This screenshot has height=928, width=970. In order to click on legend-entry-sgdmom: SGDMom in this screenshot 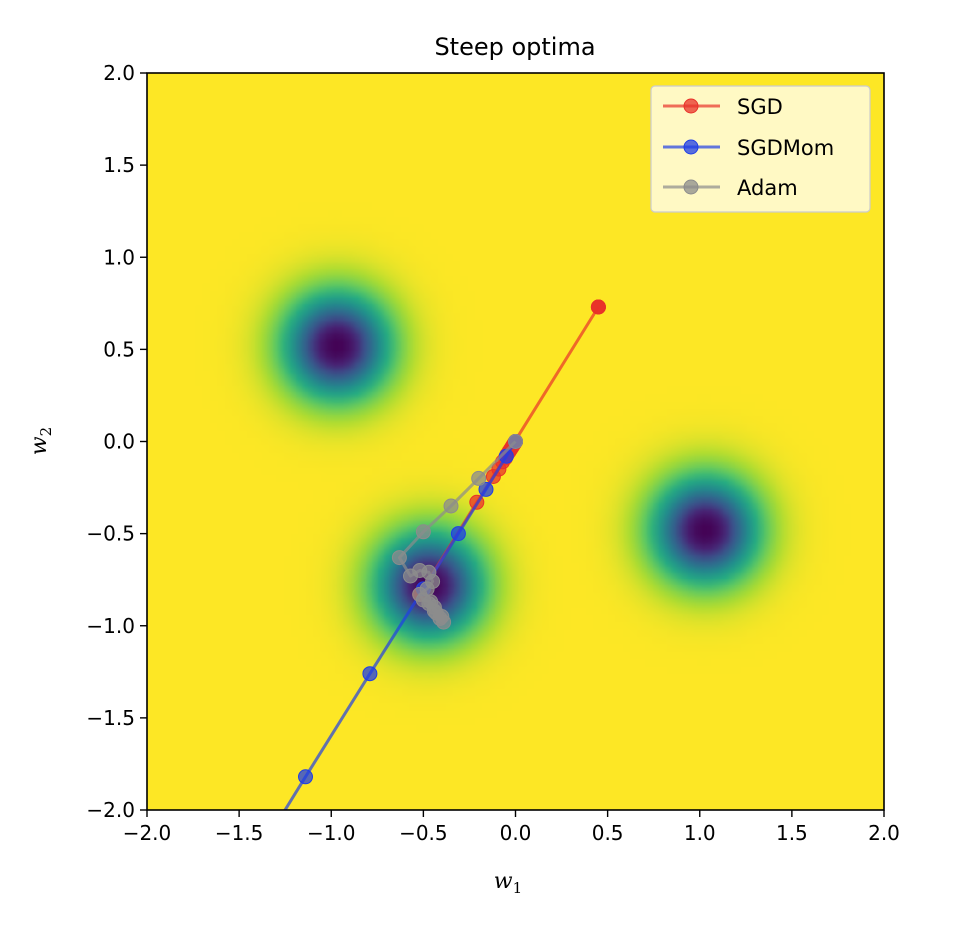, I will do `click(748, 148)`.